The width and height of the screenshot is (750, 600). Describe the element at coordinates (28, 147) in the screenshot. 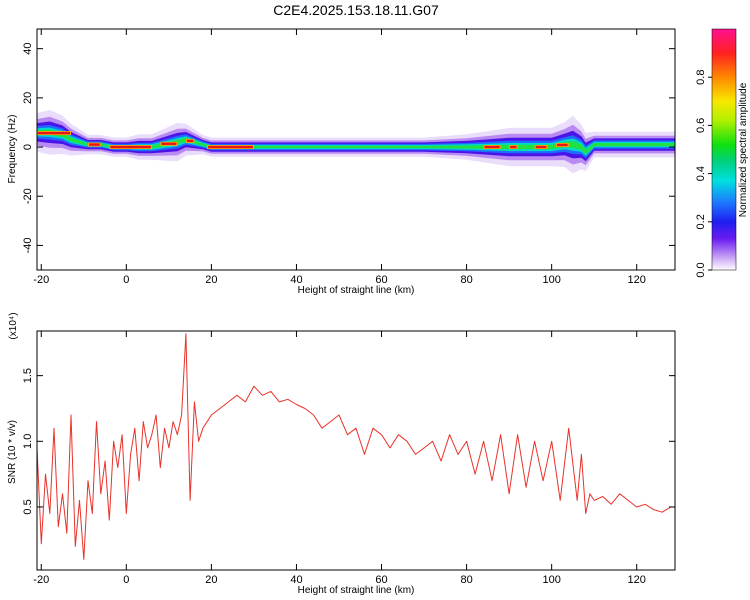

I see `spectrogram-ytick-label: 0` at that location.